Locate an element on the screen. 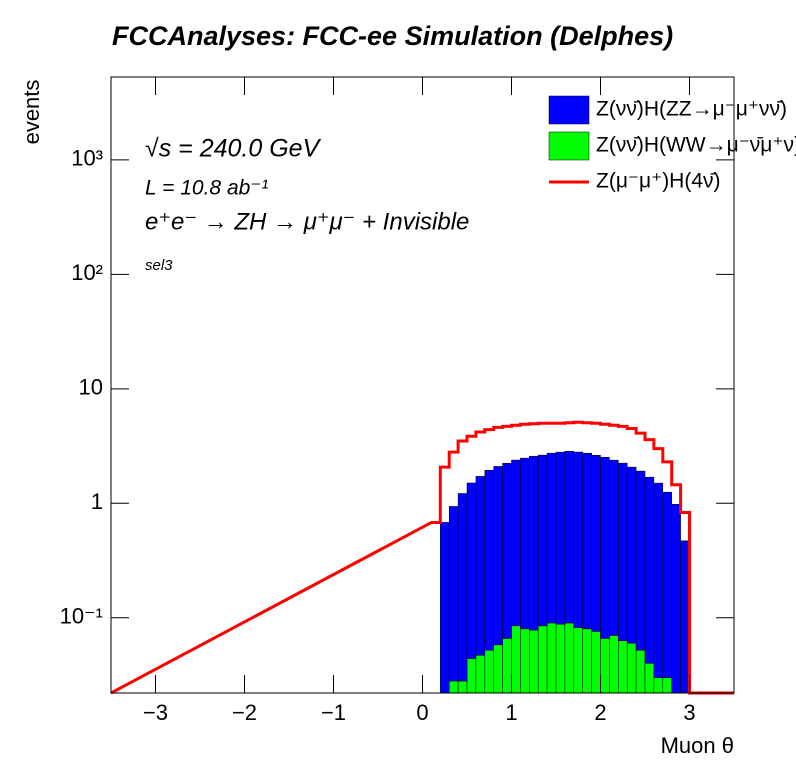 The image size is (796, 772). annotation: e⁺e⁻ → ZH → μ⁺μ⁻ + Invisible is located at coordinates (307, 221).